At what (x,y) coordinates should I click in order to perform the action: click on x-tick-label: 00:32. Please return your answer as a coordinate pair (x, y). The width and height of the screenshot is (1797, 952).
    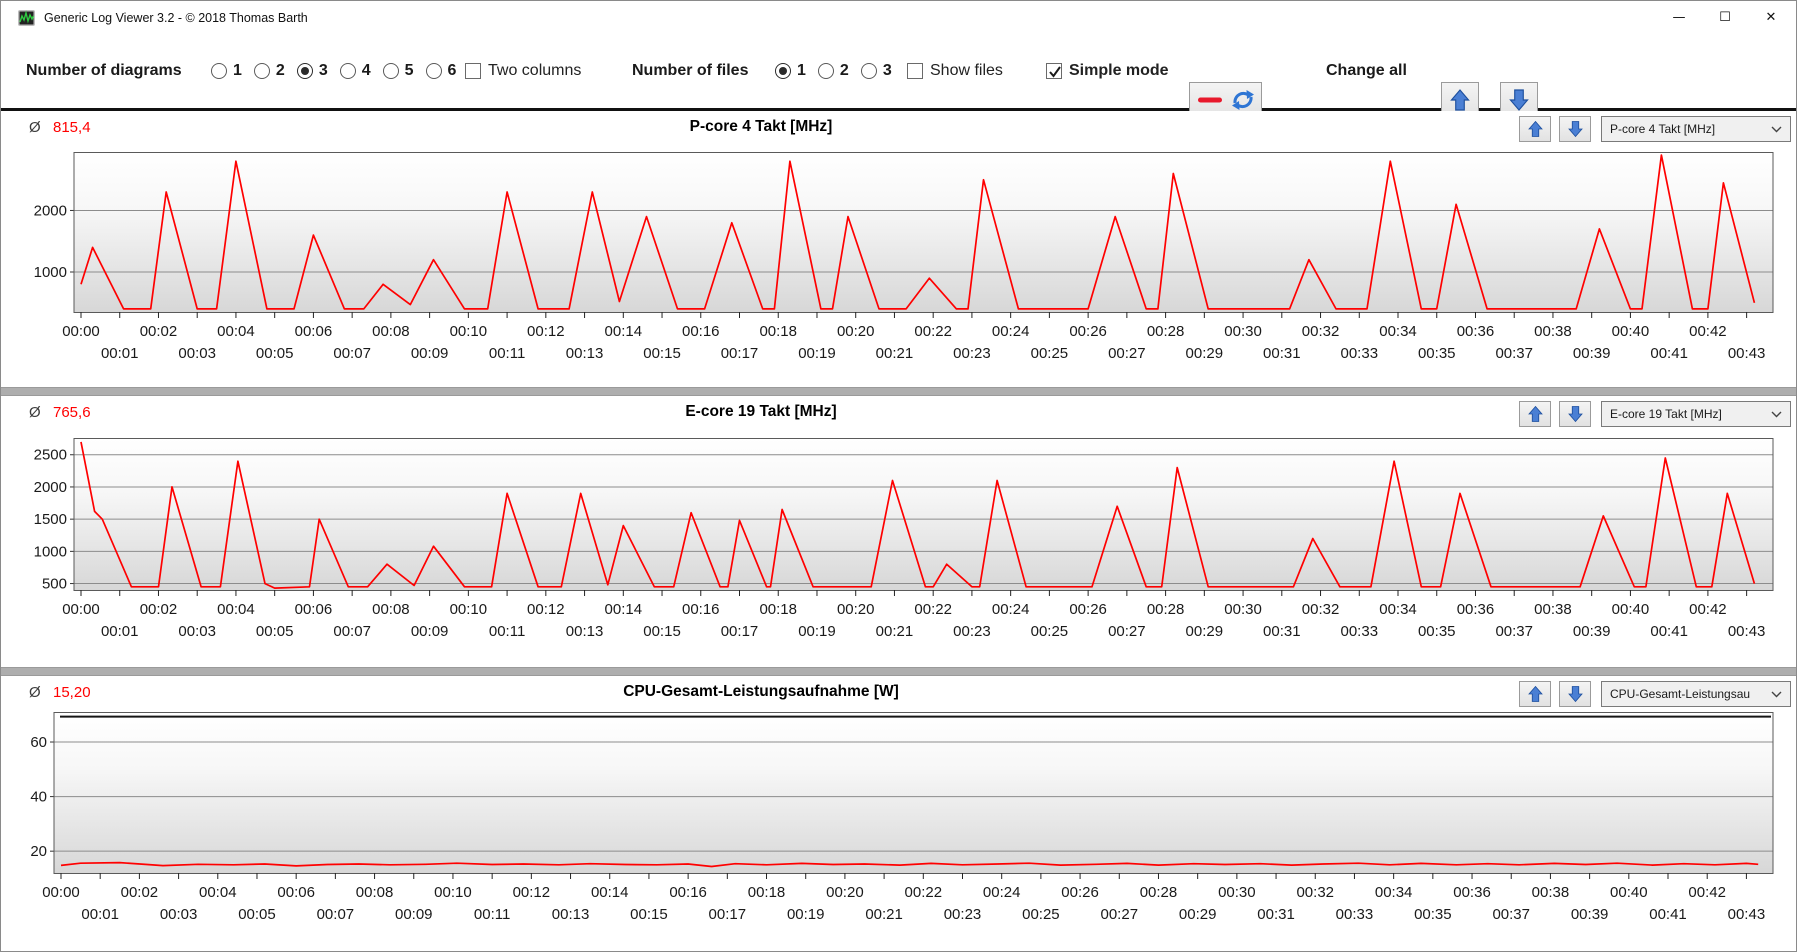
    Looking at the image, I should click on (1315, 892).